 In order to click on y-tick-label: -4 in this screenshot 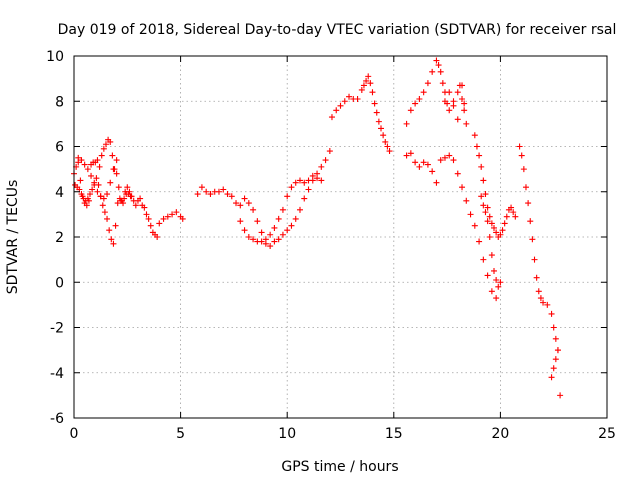, I will do `click(57, 374)`.